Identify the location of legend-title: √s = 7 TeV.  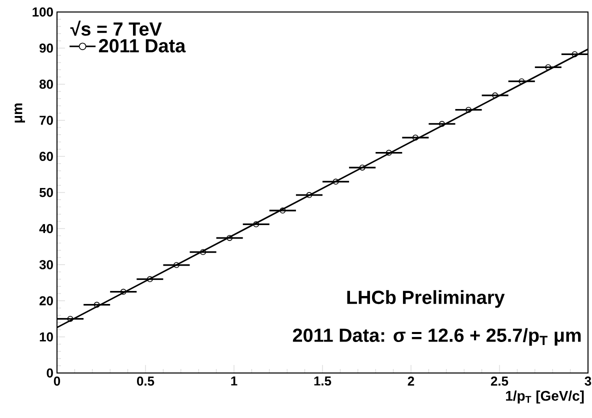
(116, 28).